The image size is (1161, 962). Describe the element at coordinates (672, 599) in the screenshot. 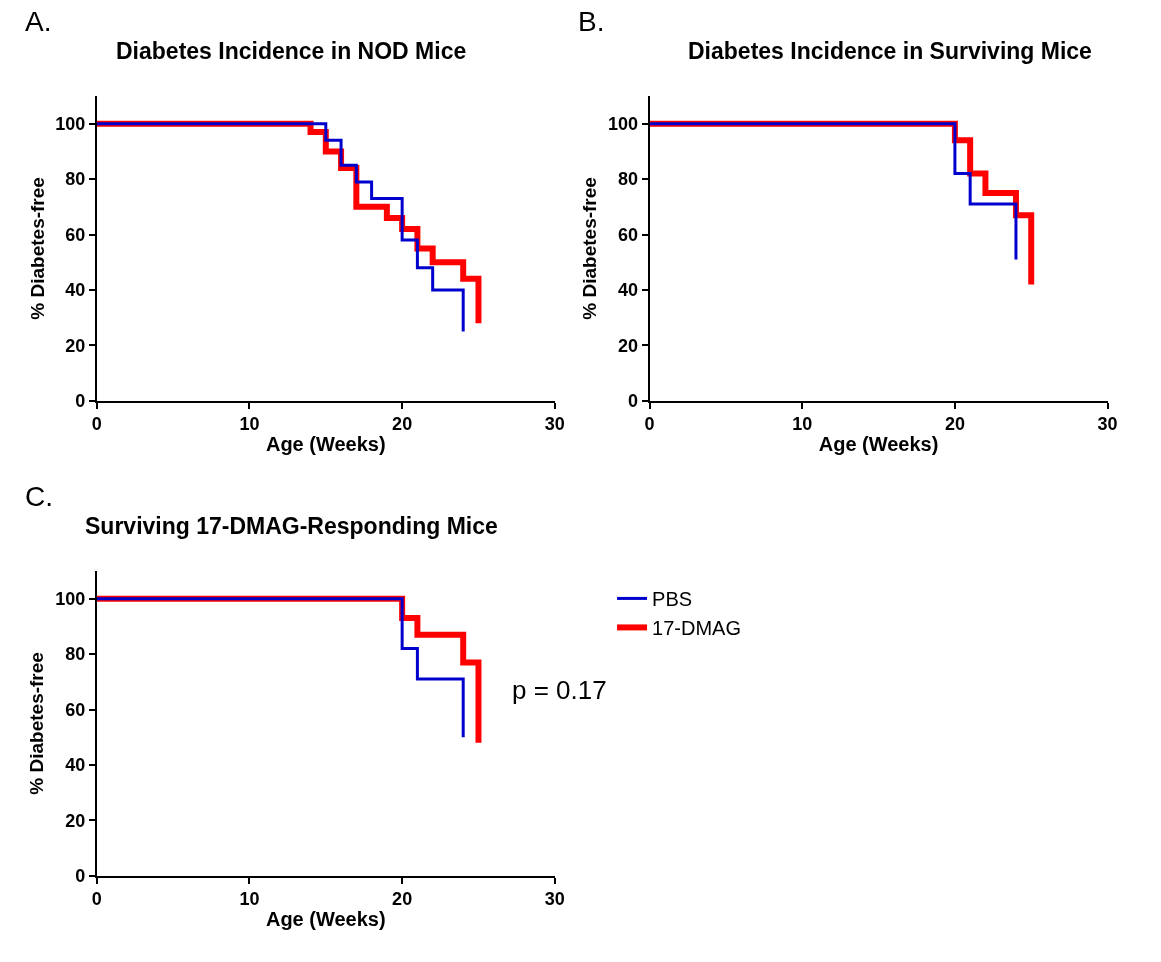

I see `legend-label: PBS` at that location.